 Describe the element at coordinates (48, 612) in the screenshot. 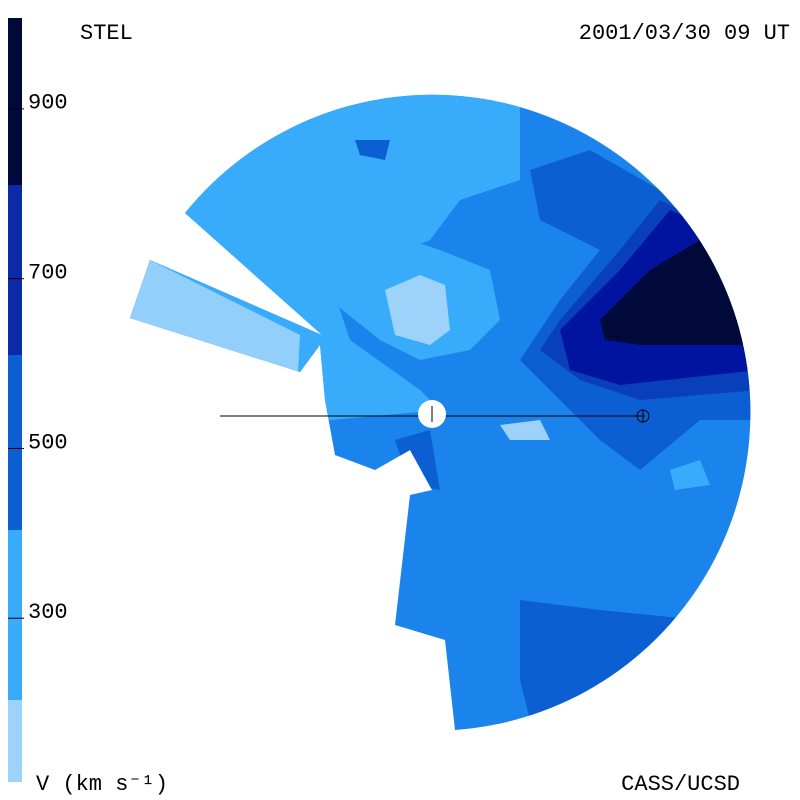

I see `tick-label: 300` at that location.